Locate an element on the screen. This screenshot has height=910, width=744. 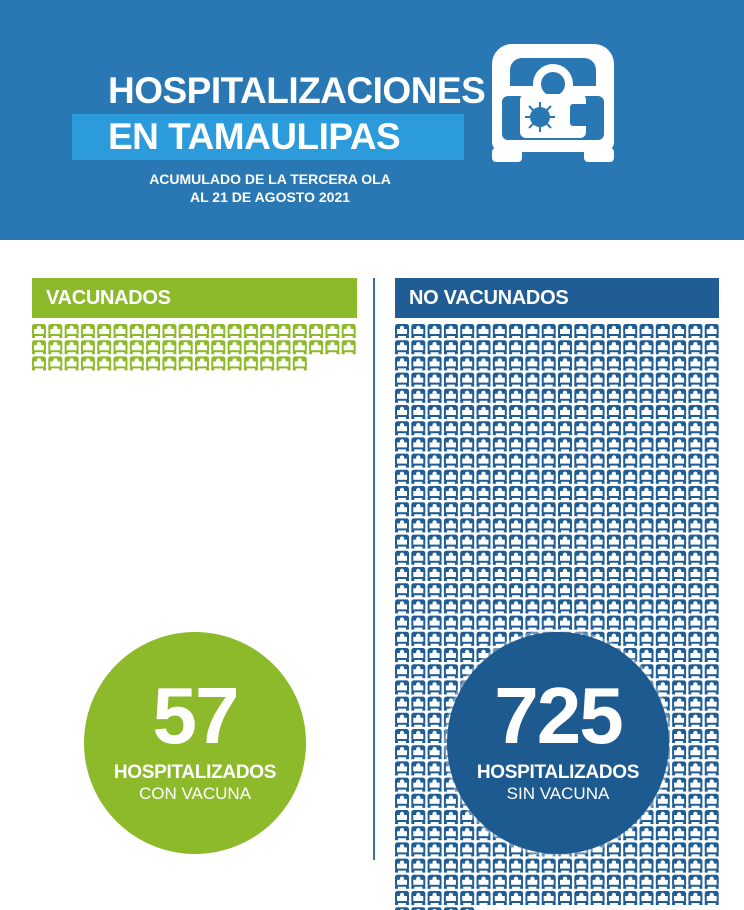
subtitle-line-2: AL 21 DE AGOSTO 2021 is located at coordinates (270, 197).